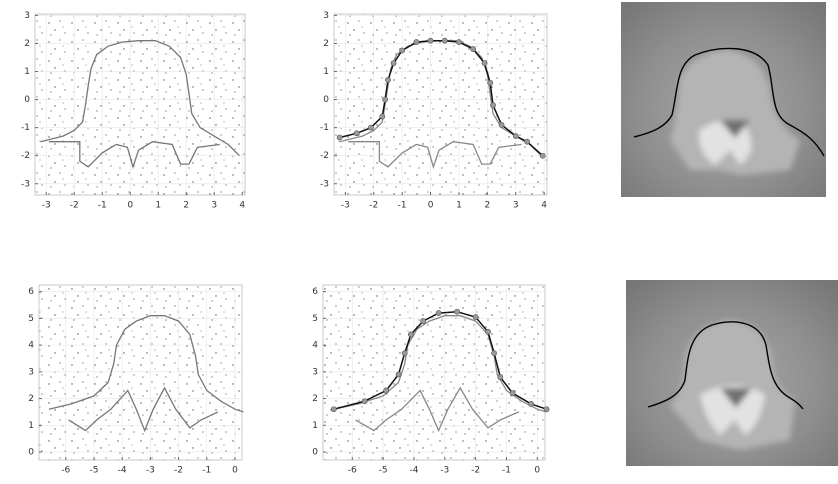  I want to click on ct-image-top, so click(723, 99).